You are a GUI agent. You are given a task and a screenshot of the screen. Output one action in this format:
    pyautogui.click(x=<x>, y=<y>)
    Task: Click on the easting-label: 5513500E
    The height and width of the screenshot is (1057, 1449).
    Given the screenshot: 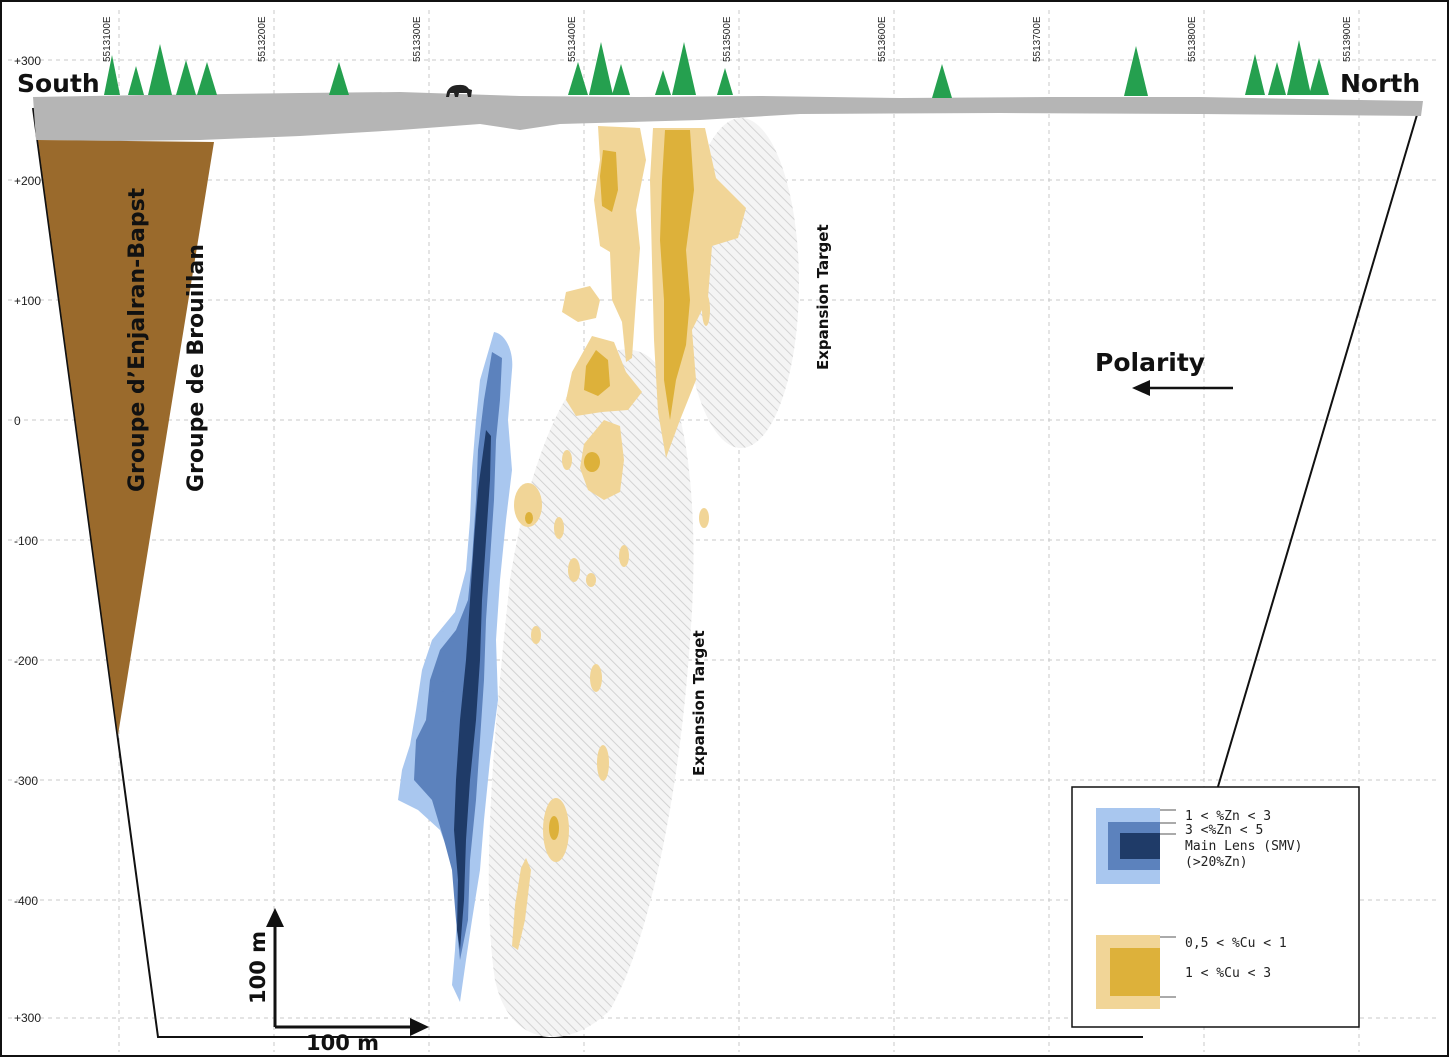 What is the action you would take?
    pyautogui.click(x=727, y=39)
    